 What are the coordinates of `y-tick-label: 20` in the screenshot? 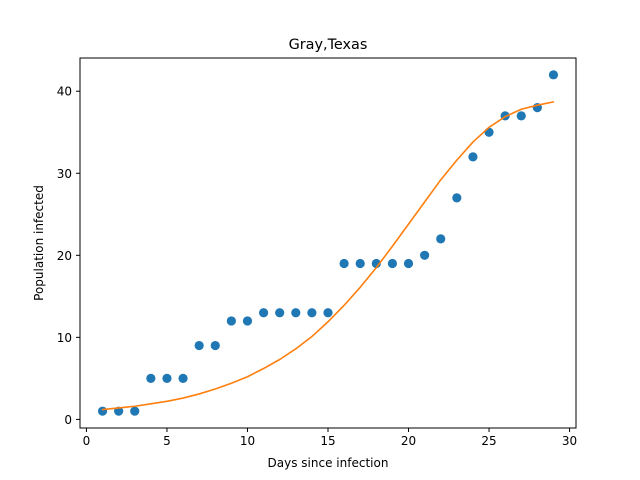 It's located at (64, 256).